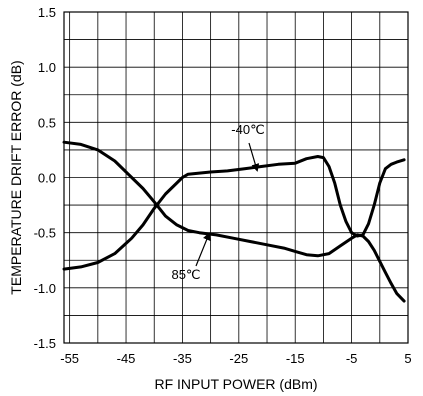 This screenshot has height=396, width=423. What do you see at coordinates (69, 358) in the screenshot?
I see `x-tick-label: -55` at bounding box center [69, 358].